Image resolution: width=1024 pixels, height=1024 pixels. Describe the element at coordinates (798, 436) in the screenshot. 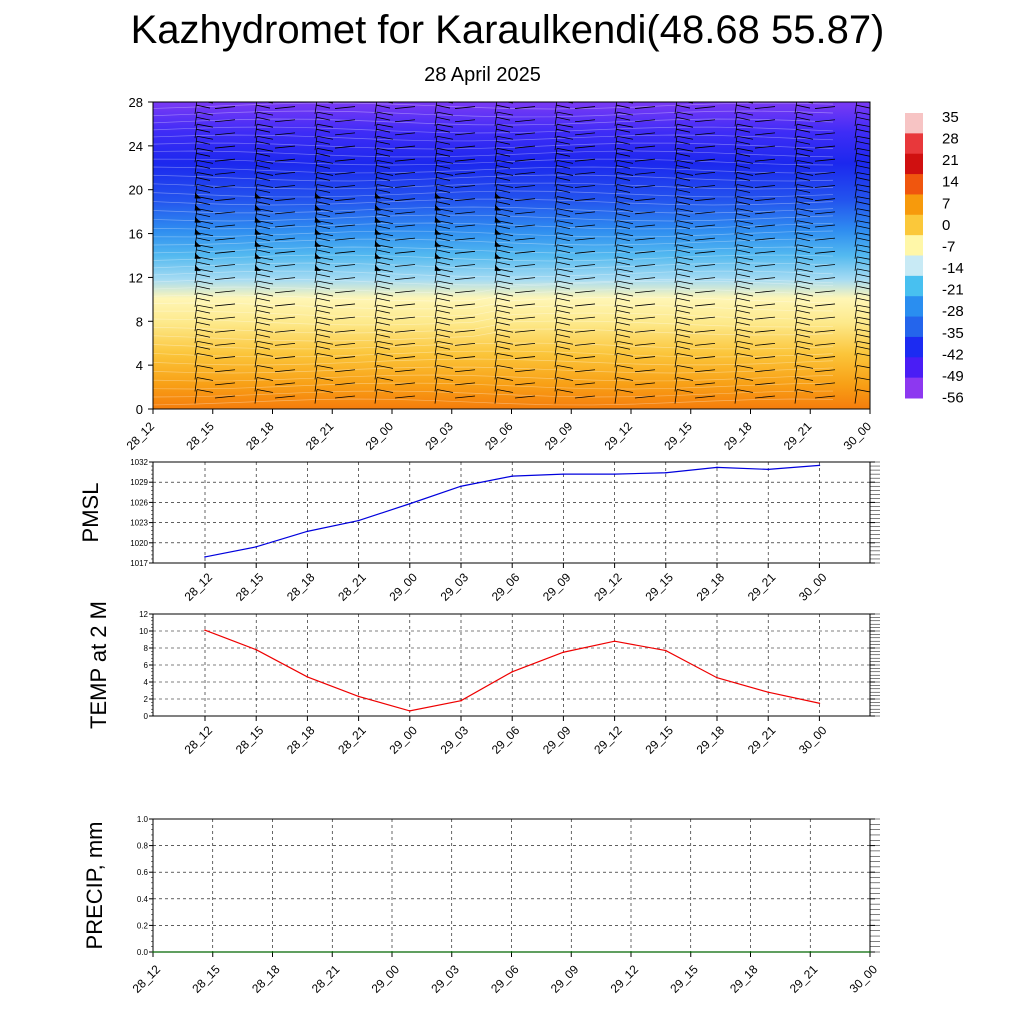

I see `x-tick-label: 29_21` at that location.